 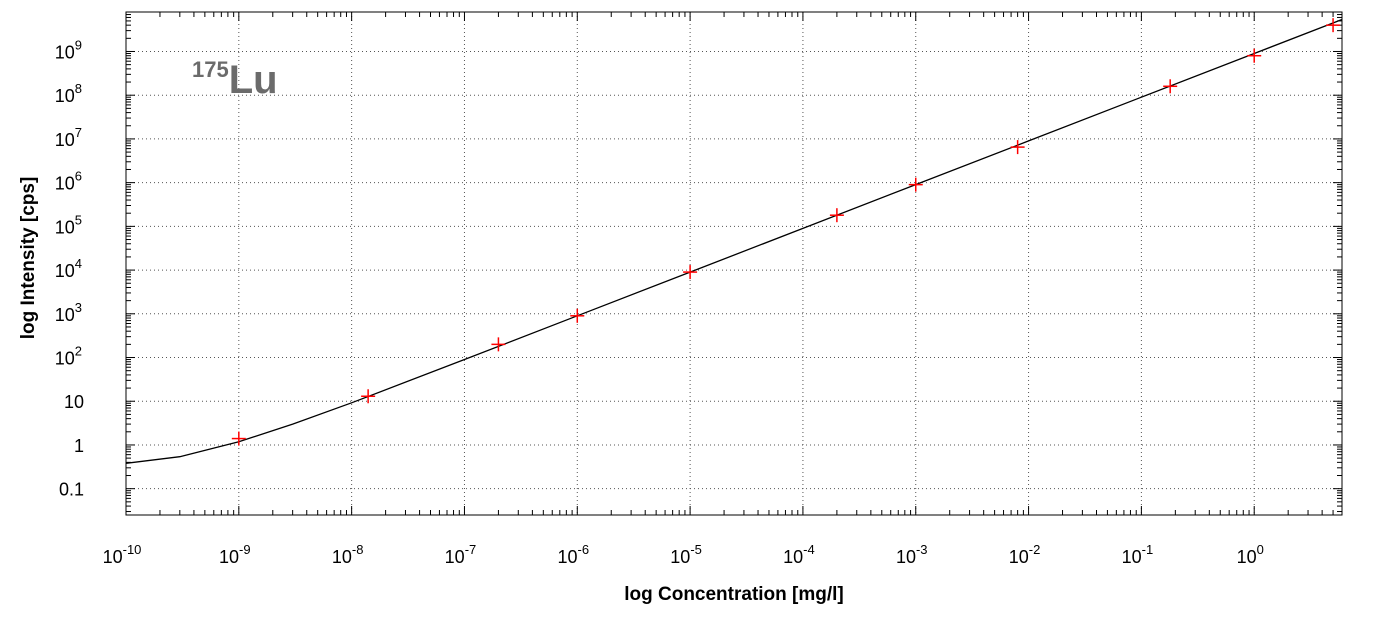 I want to click on x-tick-exponent: -8, so click(x=358, y=549).